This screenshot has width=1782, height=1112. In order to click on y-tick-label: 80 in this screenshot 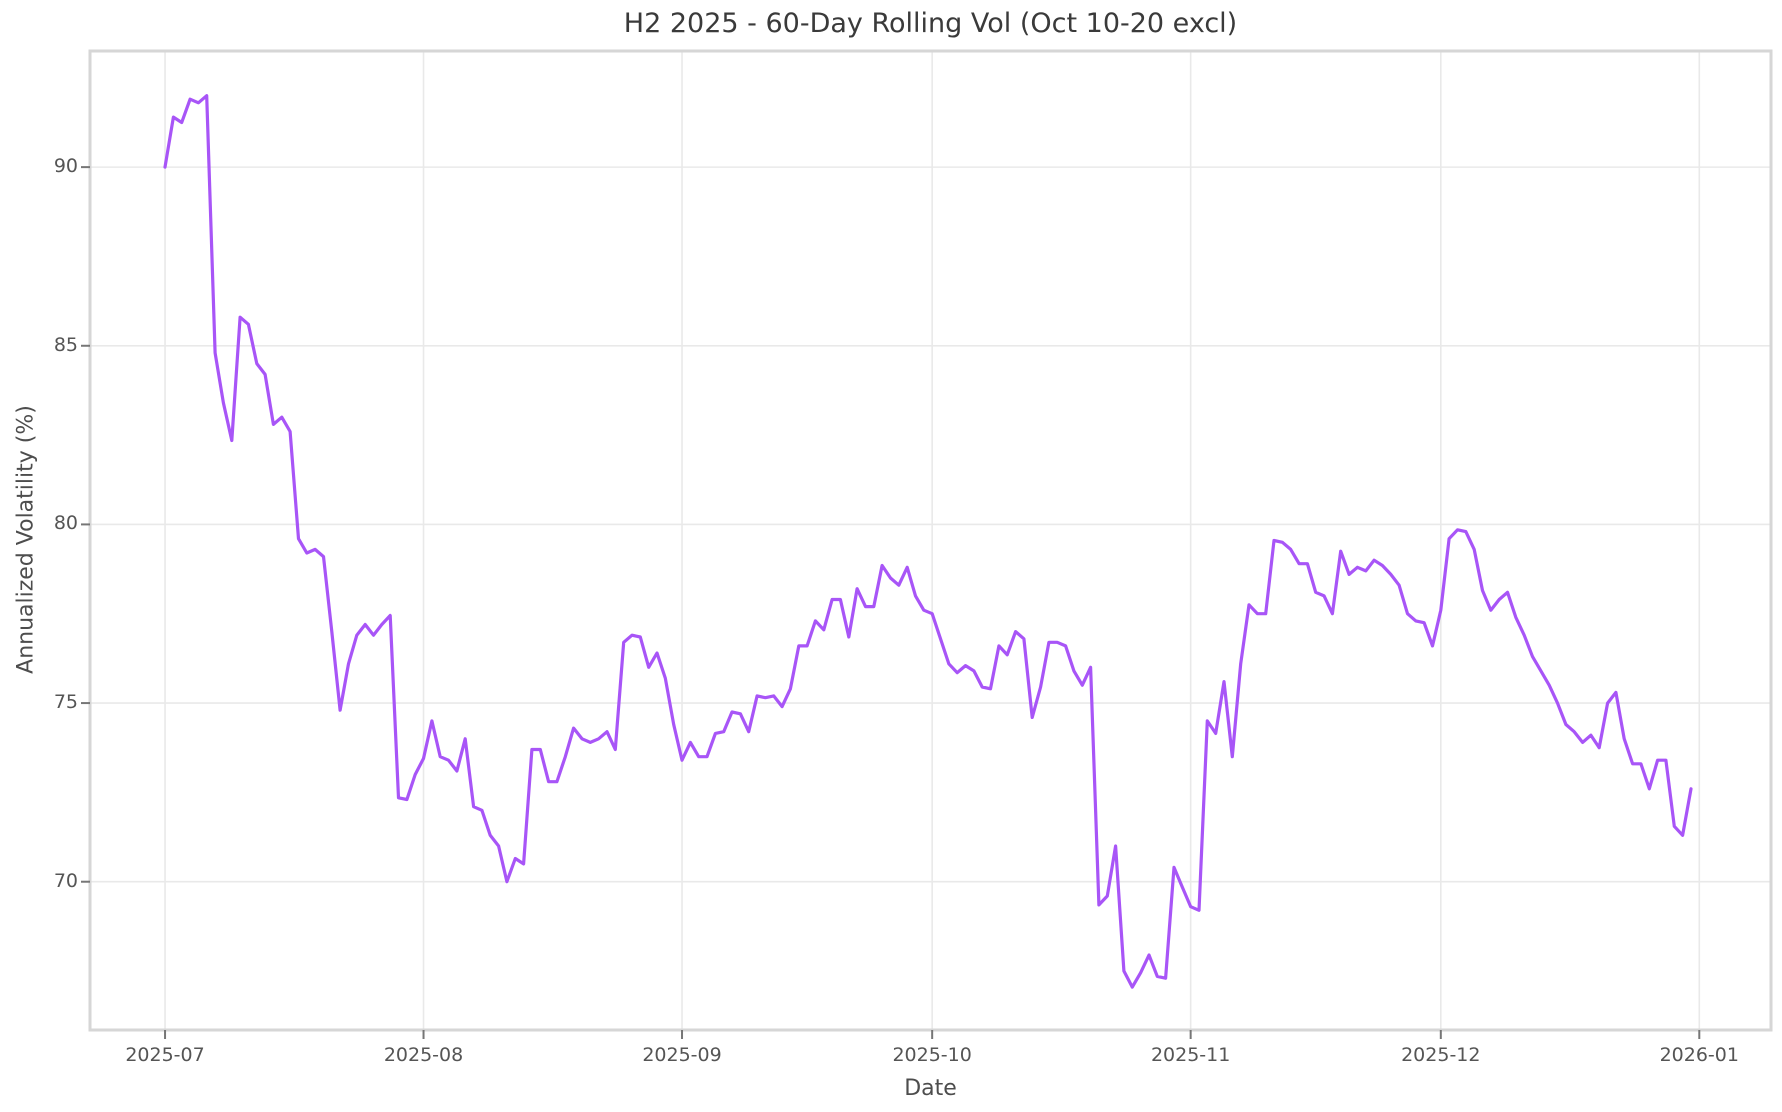, I will do `click(65, 523)`.